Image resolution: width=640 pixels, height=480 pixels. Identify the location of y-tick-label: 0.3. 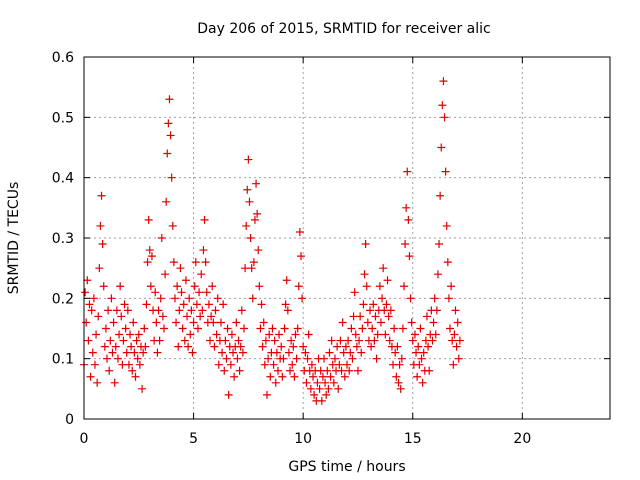
(63, 239).